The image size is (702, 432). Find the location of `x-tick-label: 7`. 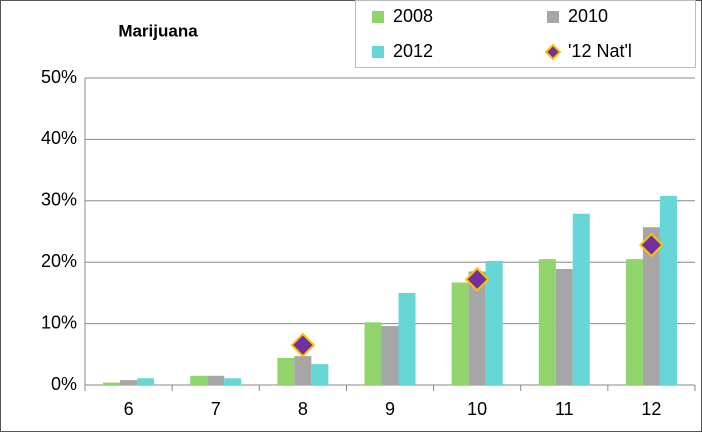

x-tick-label: 7 is located at coordinates (216, 409).